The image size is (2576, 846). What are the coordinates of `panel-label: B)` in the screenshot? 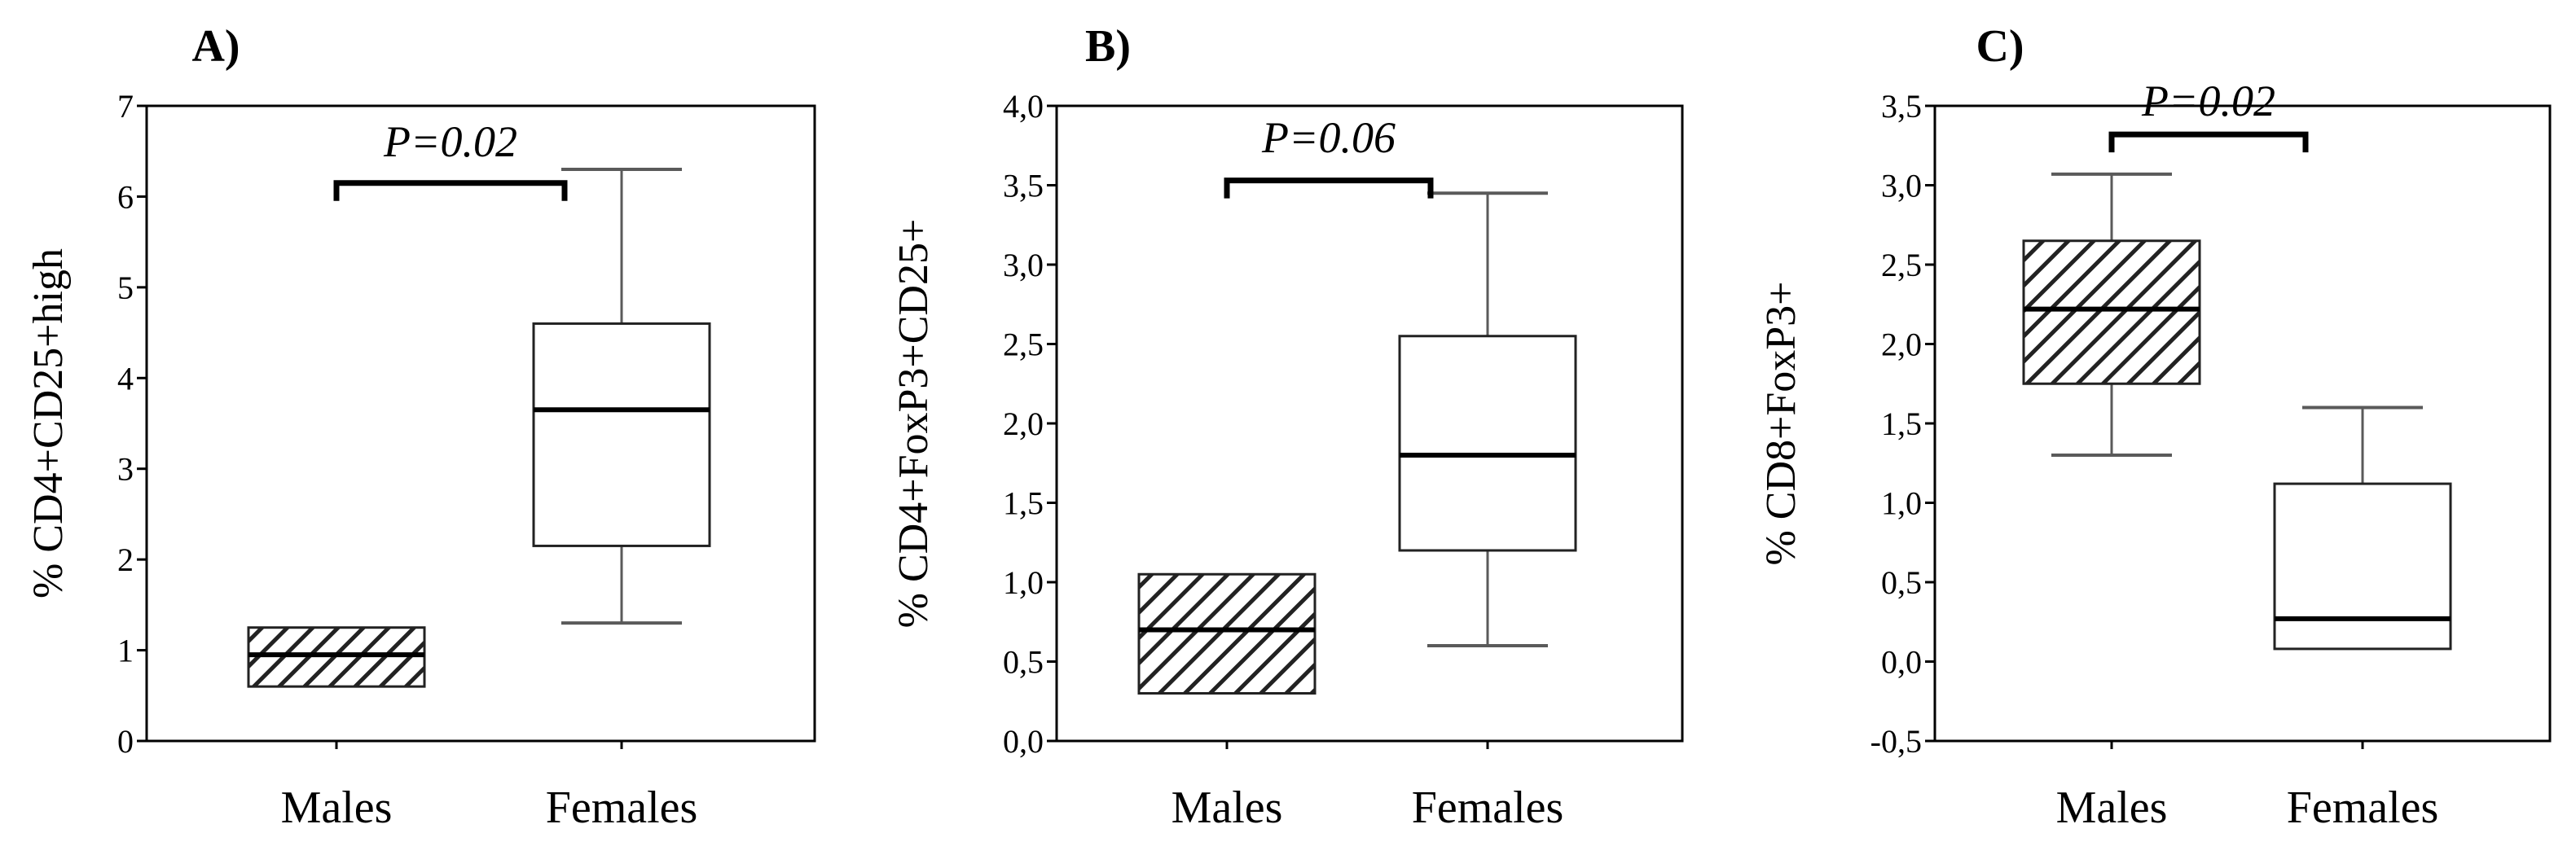 It's located at (1108, 46).